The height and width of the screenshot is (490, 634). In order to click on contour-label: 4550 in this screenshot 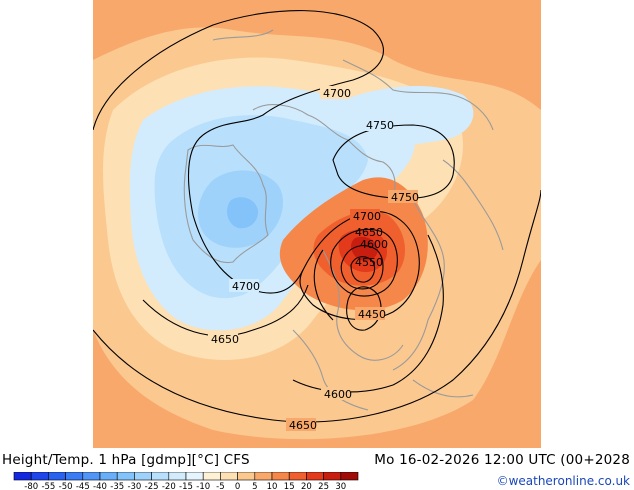, I will do `click(369, 262)`.